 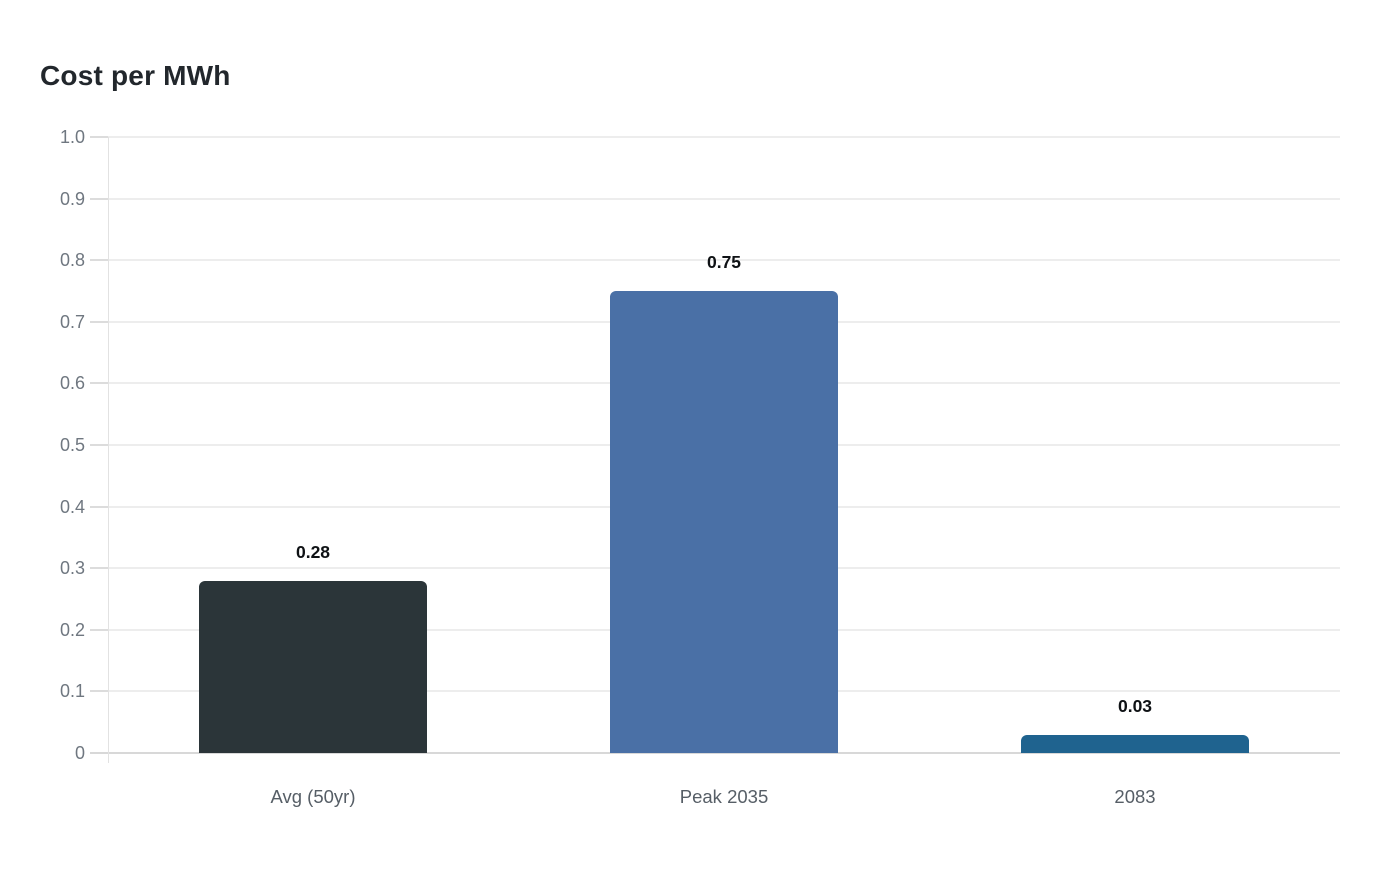 I want to click on y-tick-label: 0.5, so click(x=72, y=445).